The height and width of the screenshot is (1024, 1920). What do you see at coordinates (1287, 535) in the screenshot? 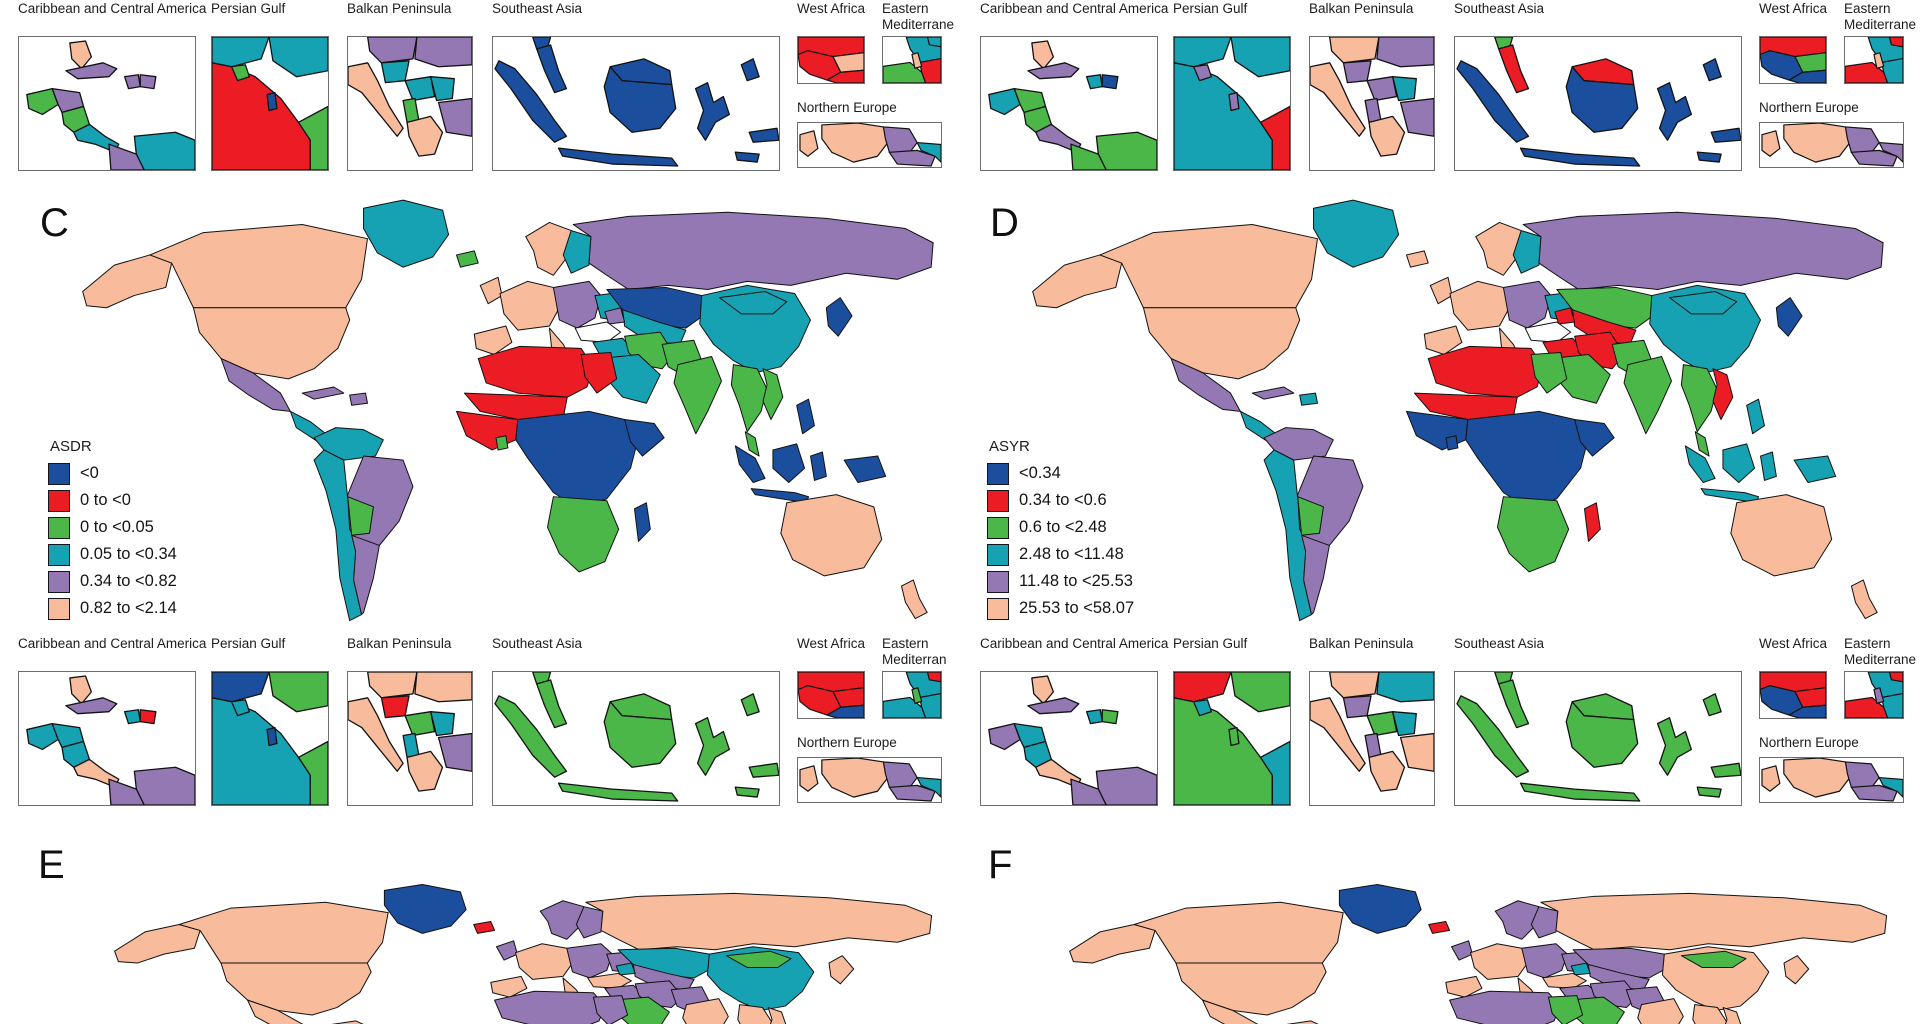
I see `region-andes` at bounding box center [1287, 535].